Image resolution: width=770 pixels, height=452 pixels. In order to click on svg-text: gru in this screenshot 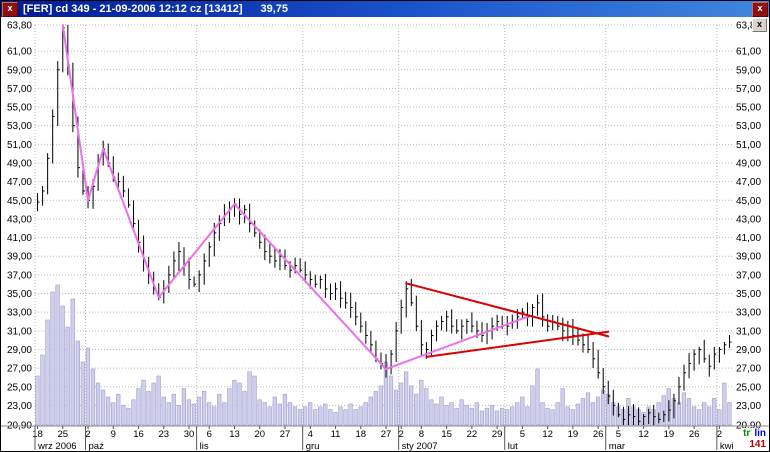, I will do `click(313, 446)`.